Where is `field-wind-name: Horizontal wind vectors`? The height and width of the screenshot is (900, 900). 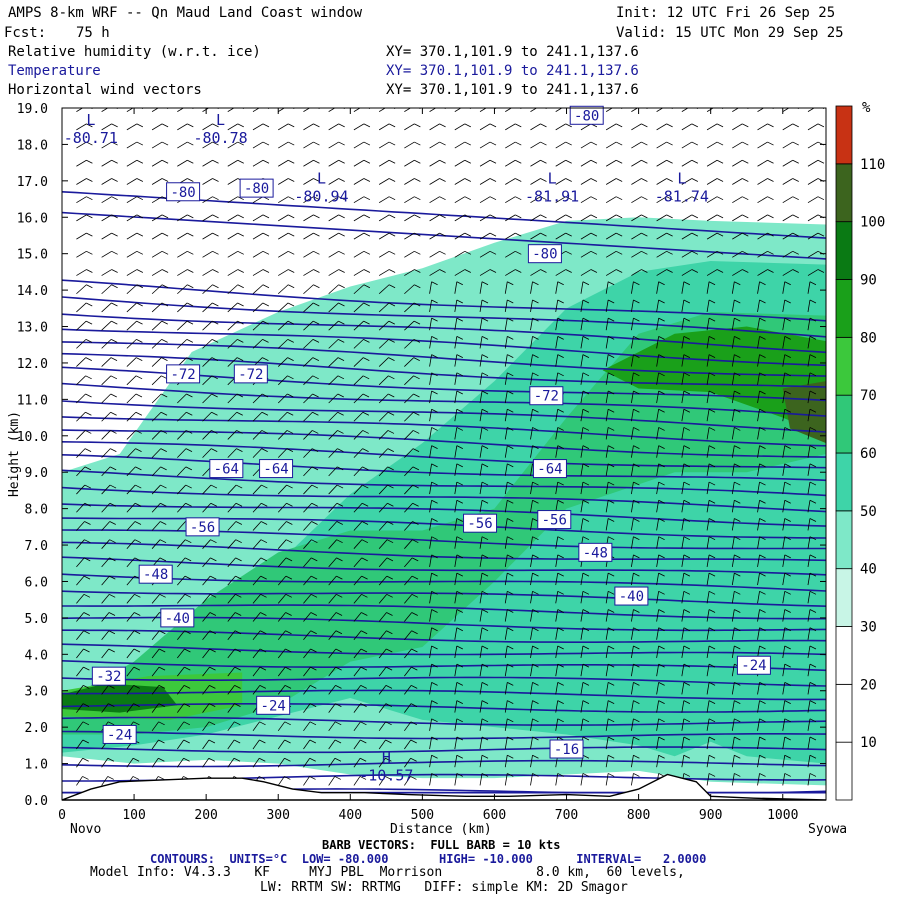
field-wind-name: Horizontal wind vectors is located at coordinates (105, 90).